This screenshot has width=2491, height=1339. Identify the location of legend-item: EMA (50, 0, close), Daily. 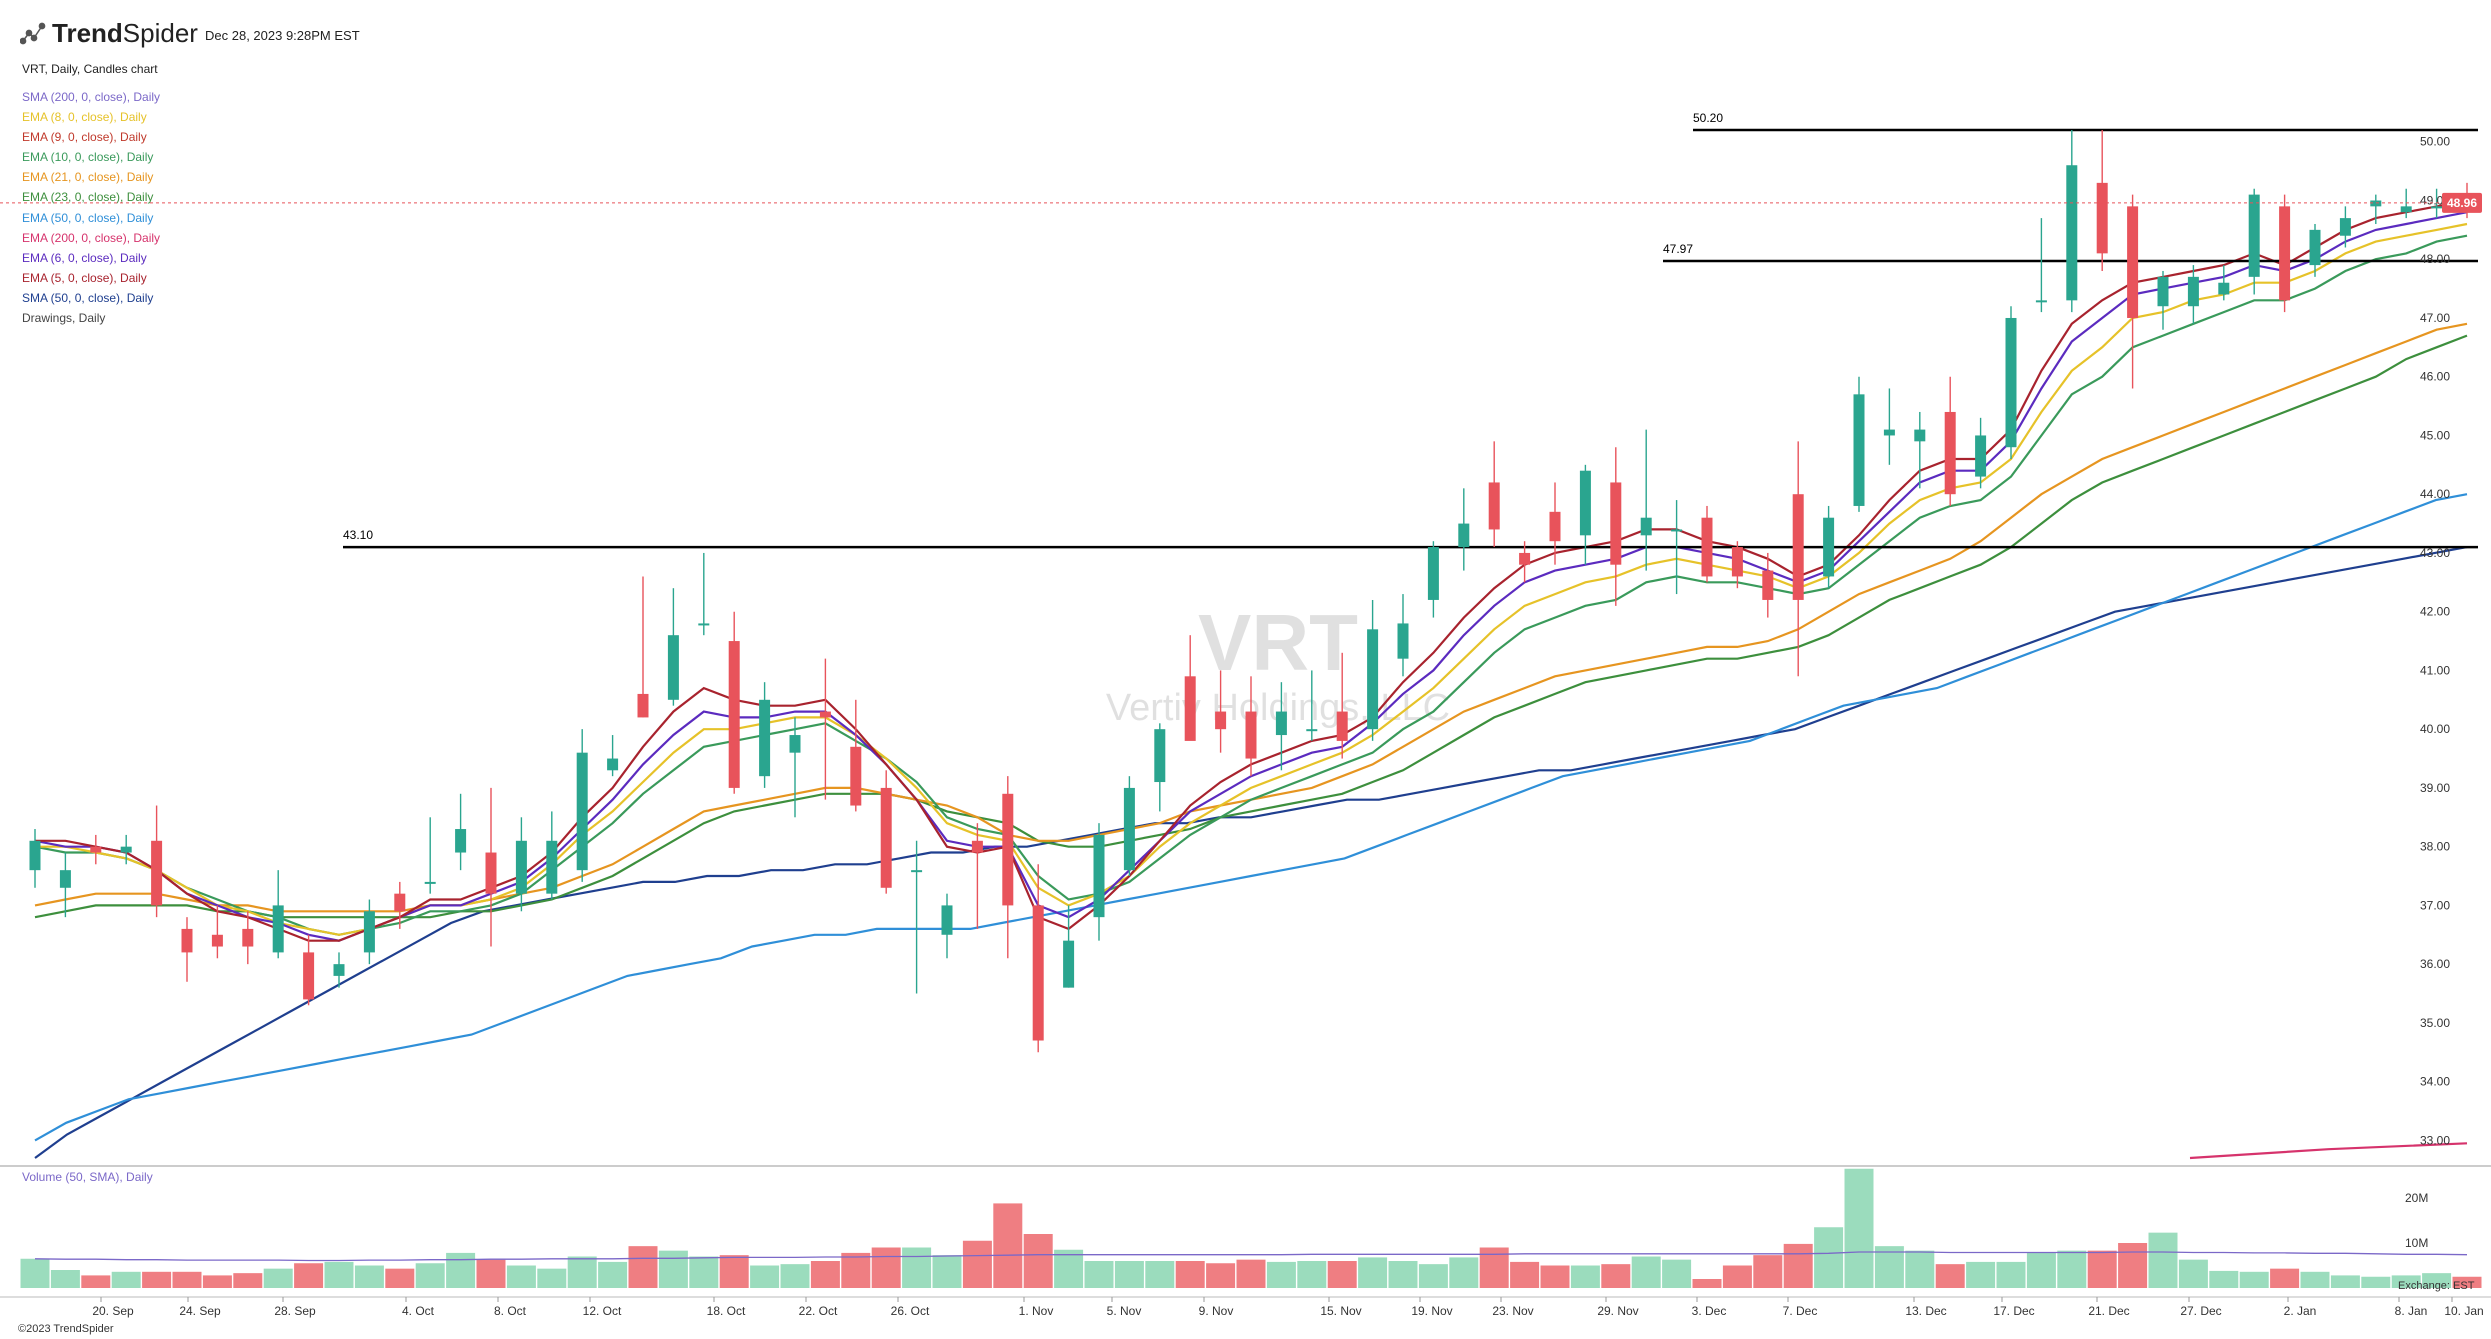
(88, 217).